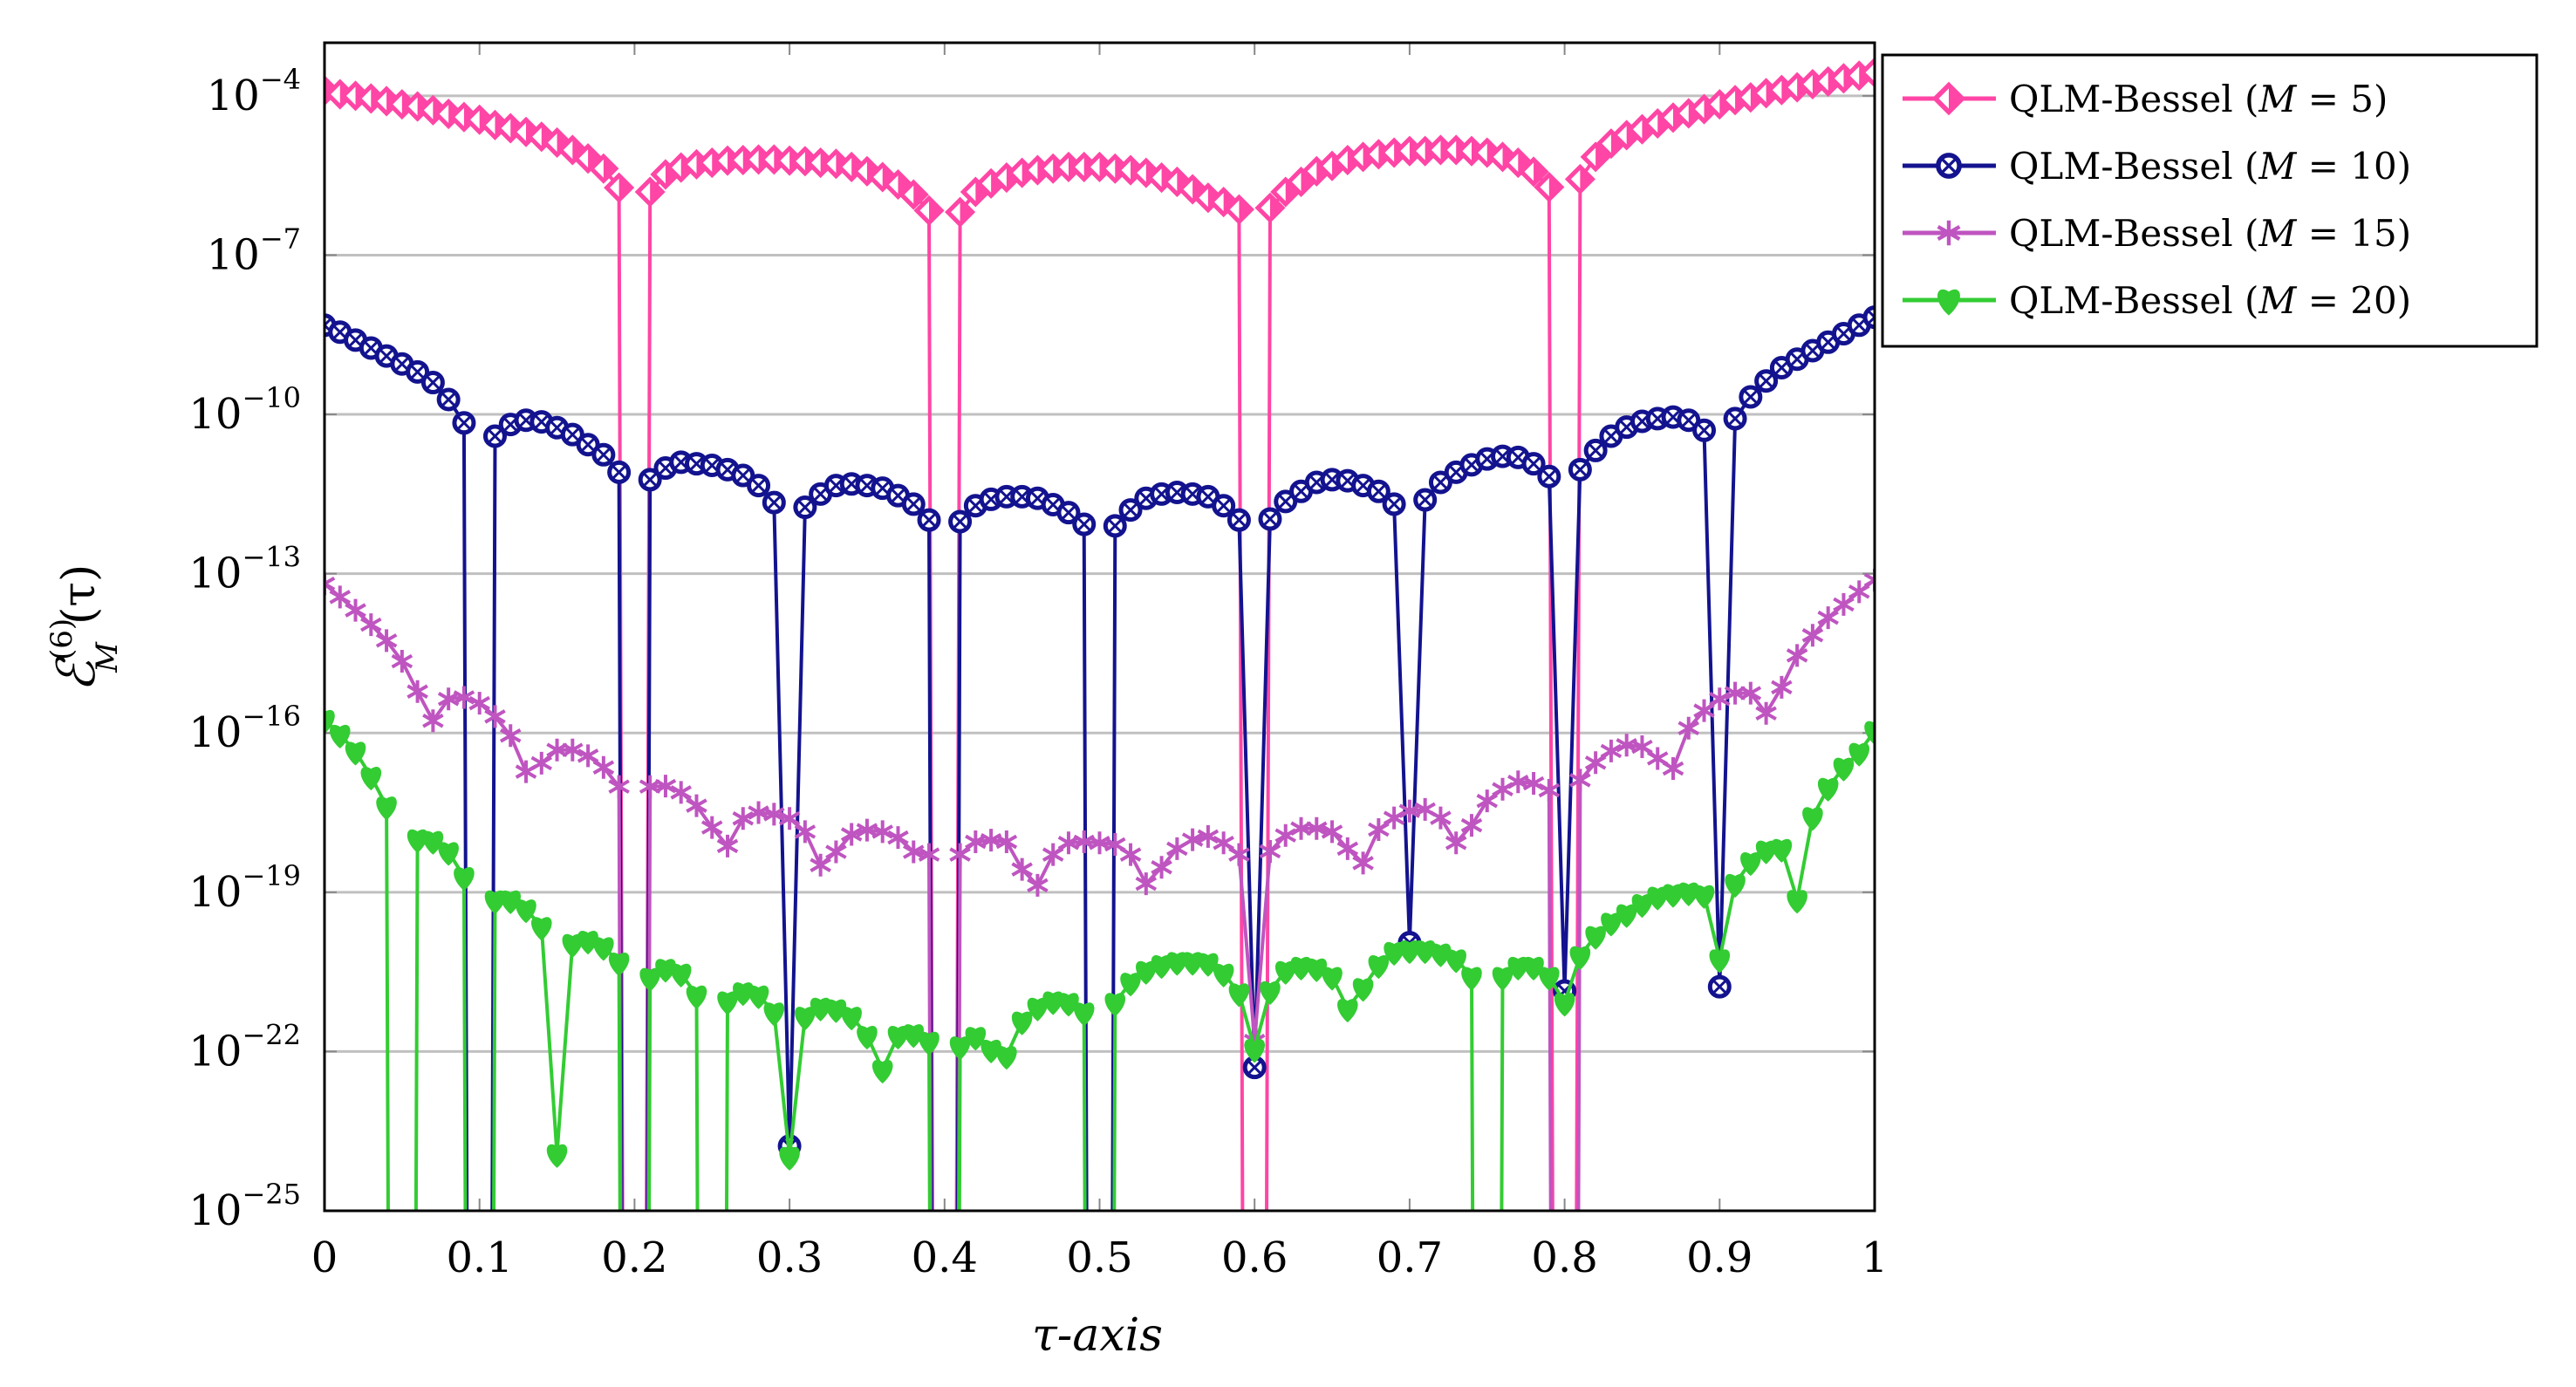 This screenshot has height=1387, width=2576. Describe the element at coordinates (244, 1047) in the screenshot. I see `y-tick-label: 10⁻²²` at that location.